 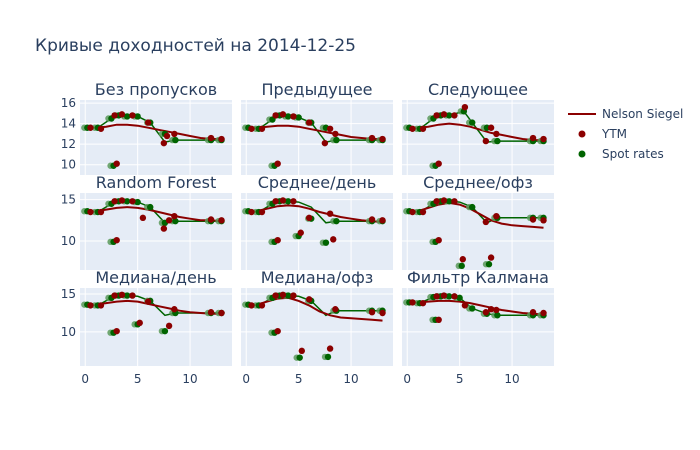 I want to click on legend-item-spot: Spot rates, so click(x=621, y=154).